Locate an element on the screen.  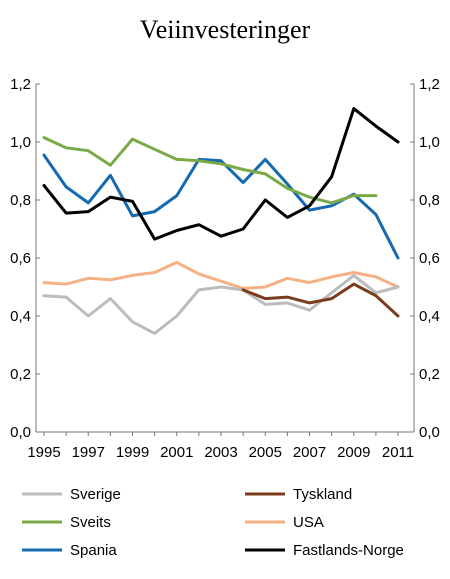
x-axis-tick-labels: 1995 1997 1999 2001 2003 2005 2007 2009 2011 is located at coordinates (220, 452).